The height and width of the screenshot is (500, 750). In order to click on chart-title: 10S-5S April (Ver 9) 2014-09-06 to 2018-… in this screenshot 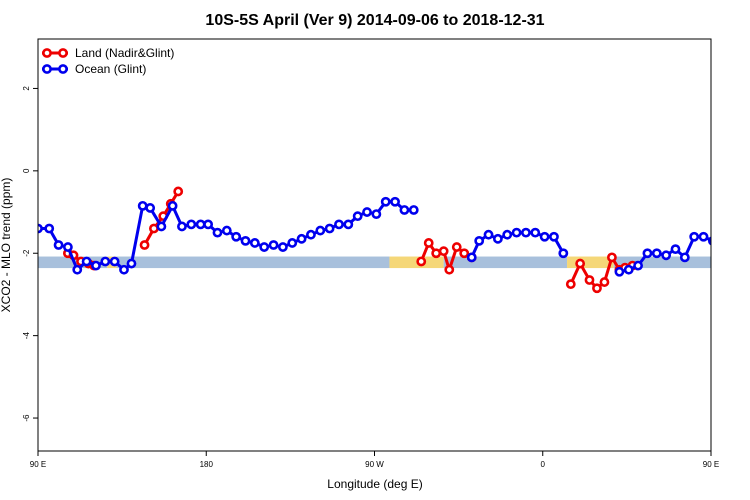, I will do `click(374, 20)`.